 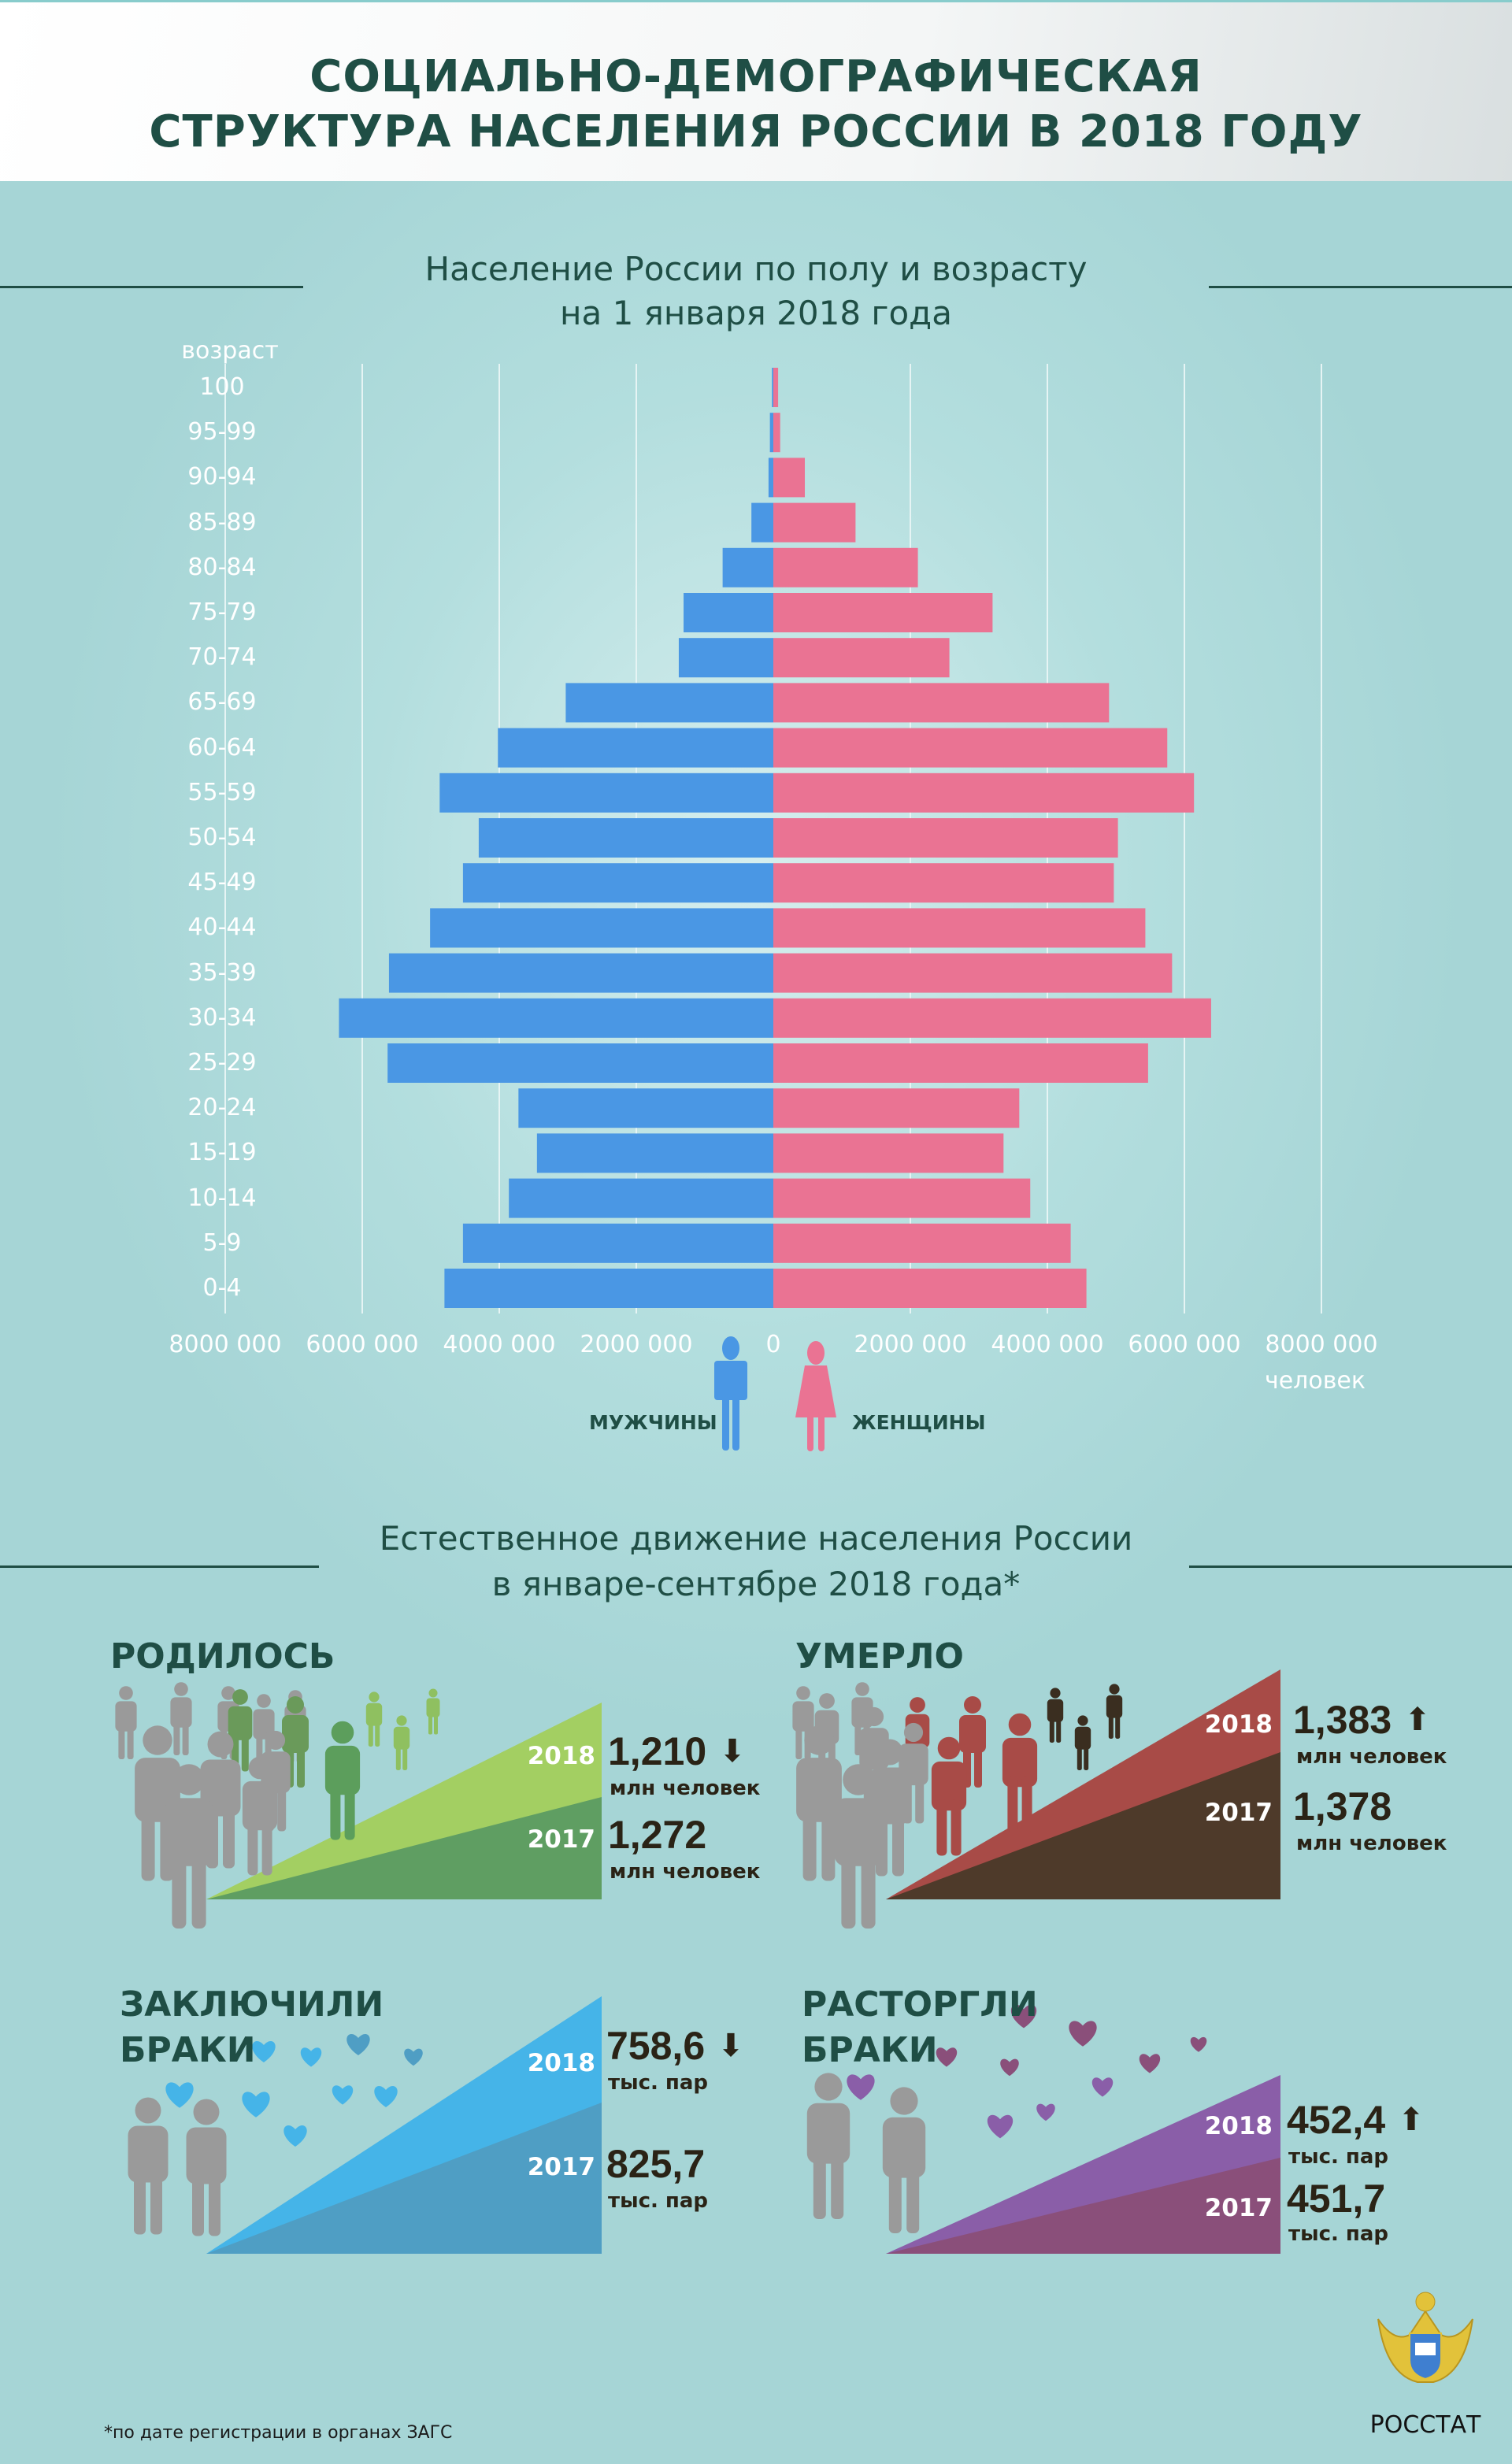 I want to click on age-label: 65-69, so click(x=222, y=702).